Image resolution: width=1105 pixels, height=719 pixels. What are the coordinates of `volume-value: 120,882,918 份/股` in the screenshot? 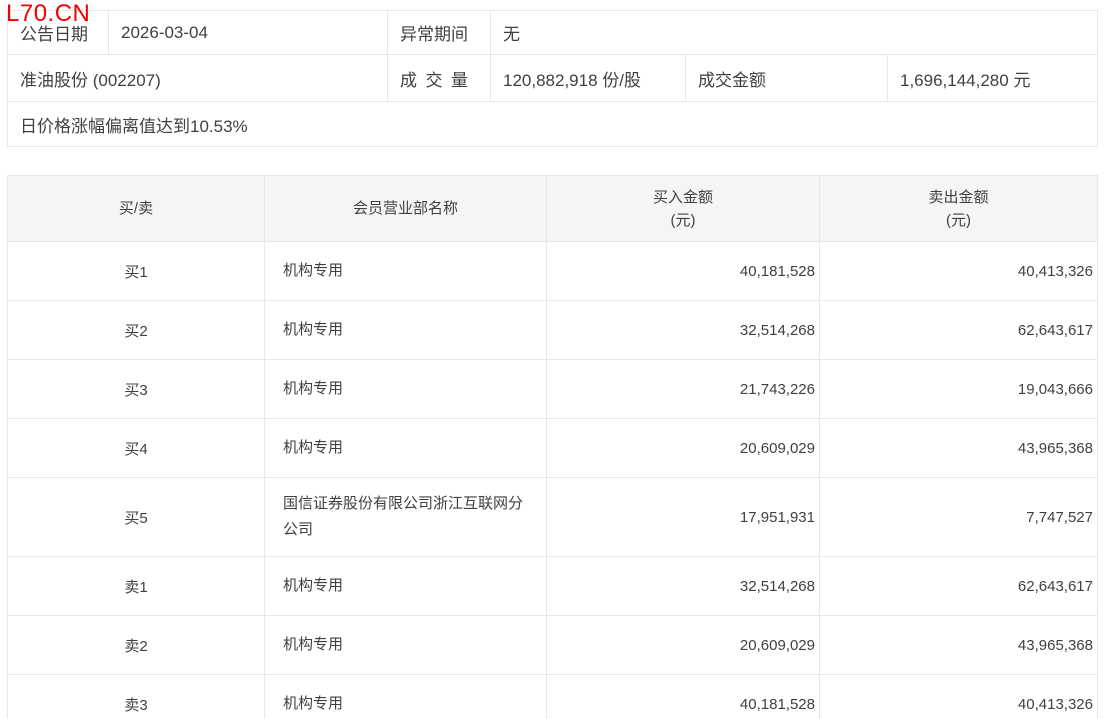 It's located at (588, 78).